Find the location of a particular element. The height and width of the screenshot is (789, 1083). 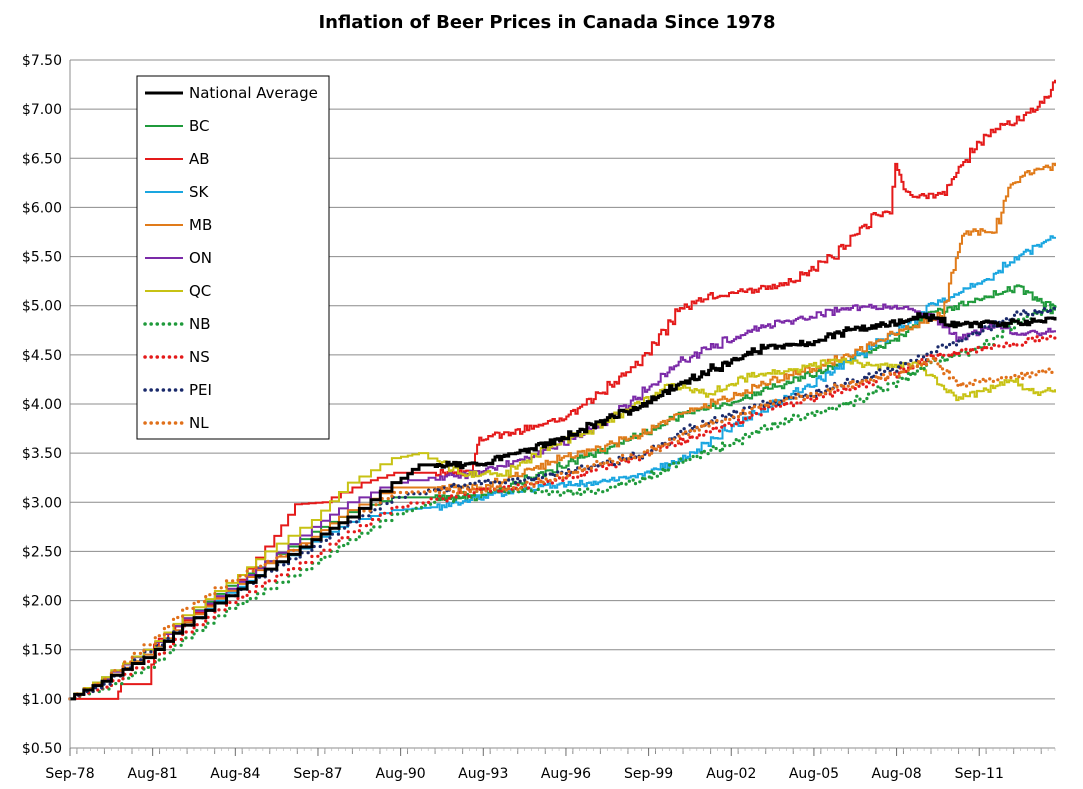

legend-label: BC is located at coordinates (199, 126).